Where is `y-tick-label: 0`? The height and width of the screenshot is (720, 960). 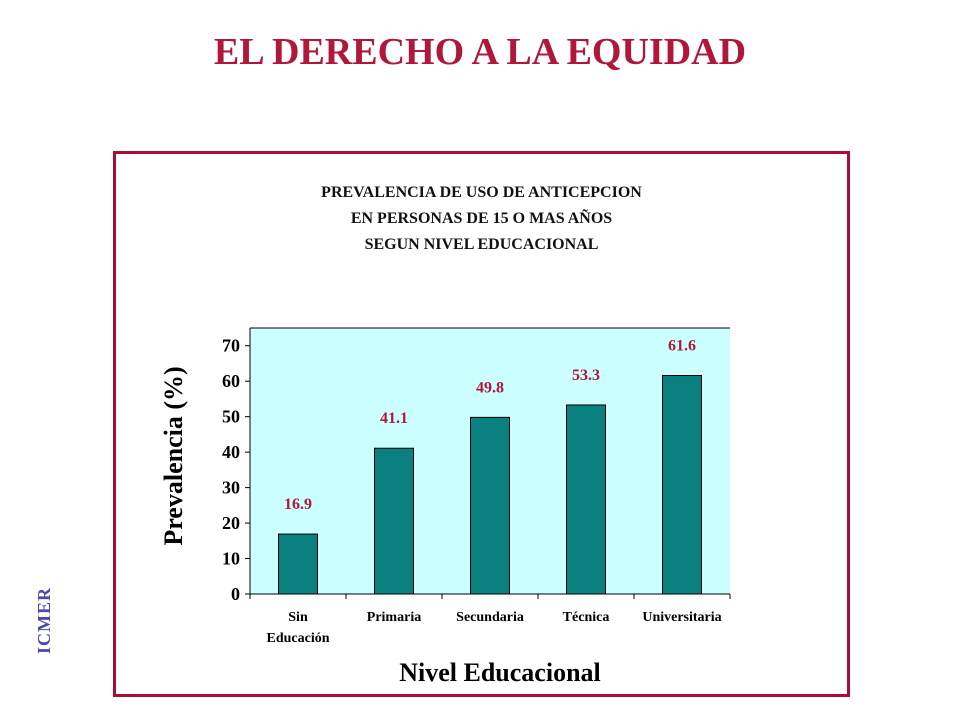 y-tick-label: 0 is located at coordinates (235, 594).